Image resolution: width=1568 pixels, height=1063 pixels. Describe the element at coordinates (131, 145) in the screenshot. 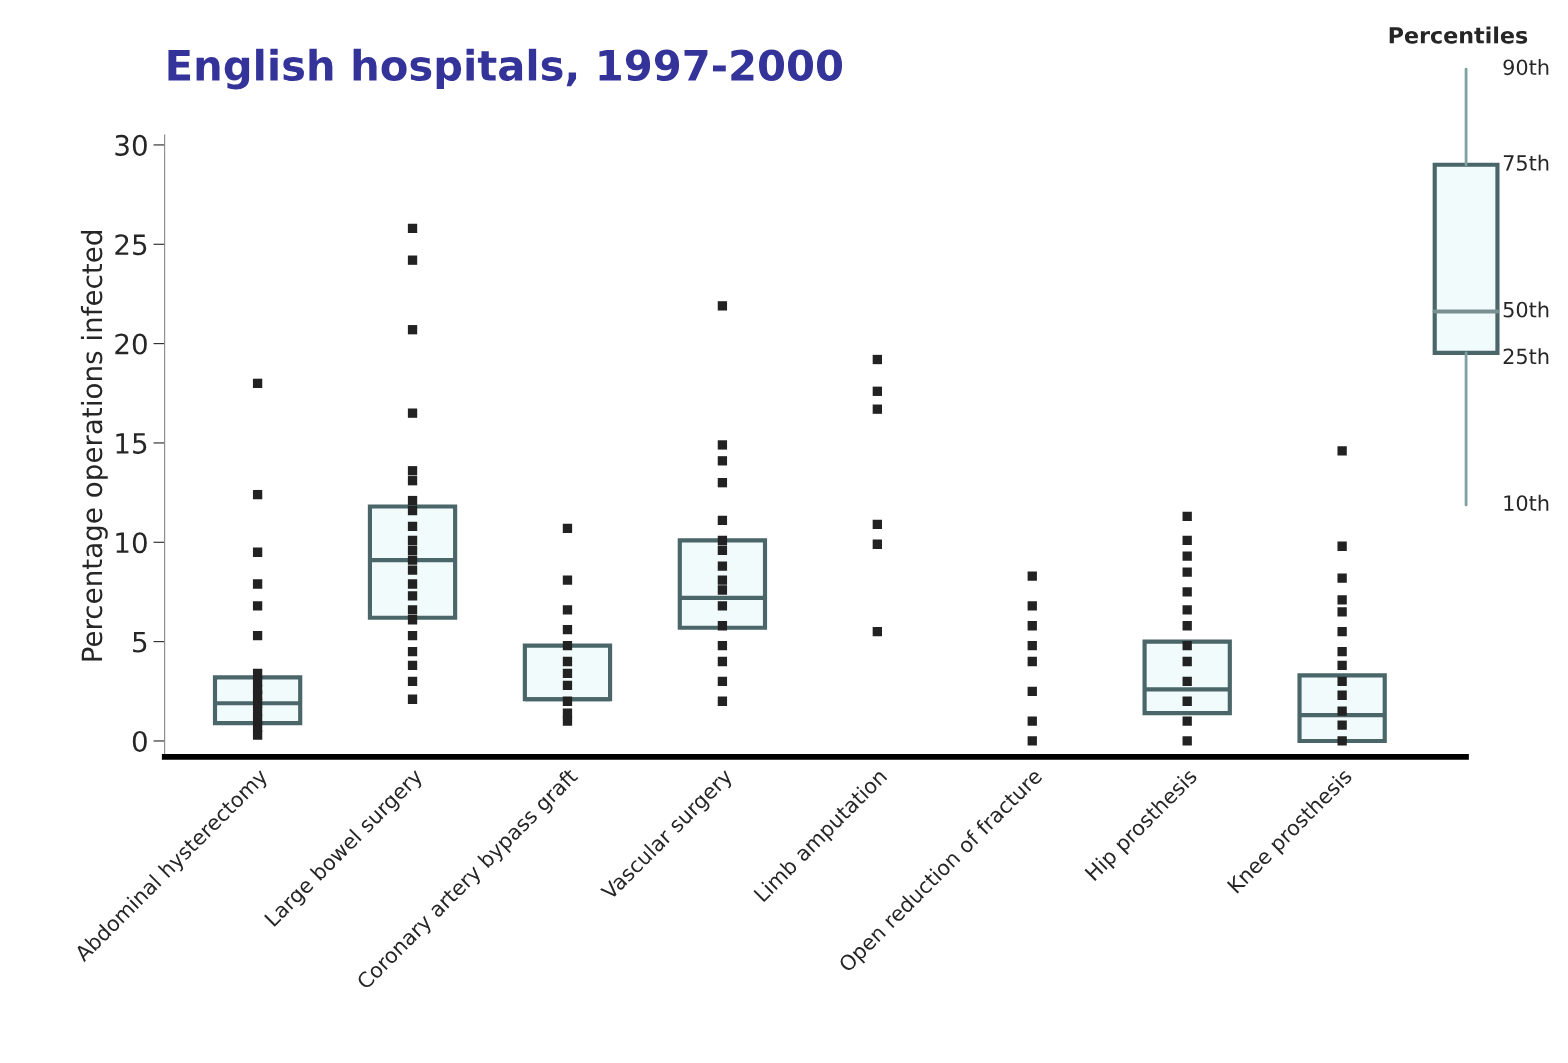

I see `y-tick-label: 30` at that location.